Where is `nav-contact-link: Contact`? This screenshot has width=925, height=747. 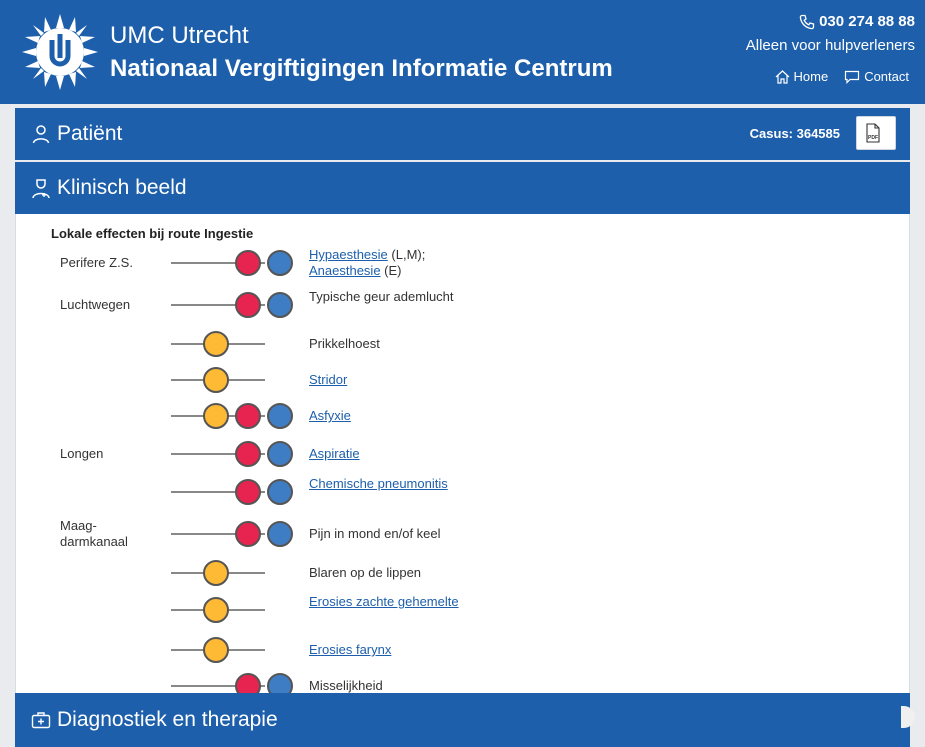
nav-contact-link: Contact is located at coordinates (876, 76).